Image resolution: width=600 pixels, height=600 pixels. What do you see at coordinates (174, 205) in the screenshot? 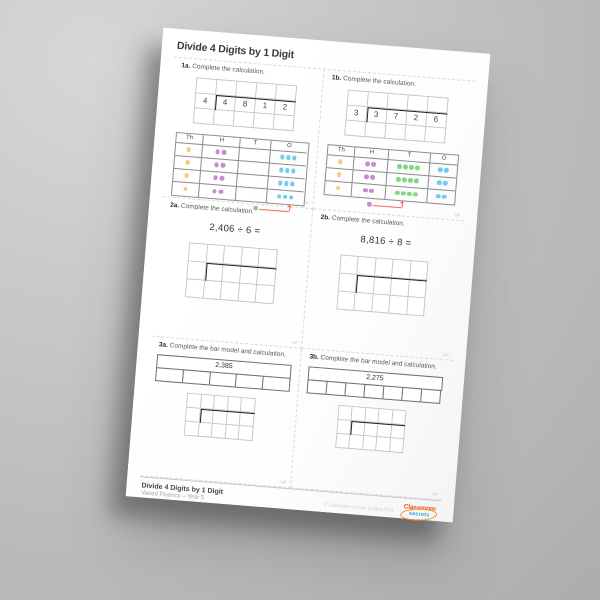
I see `question-number: 2a.` at bounding box center [174, 205].